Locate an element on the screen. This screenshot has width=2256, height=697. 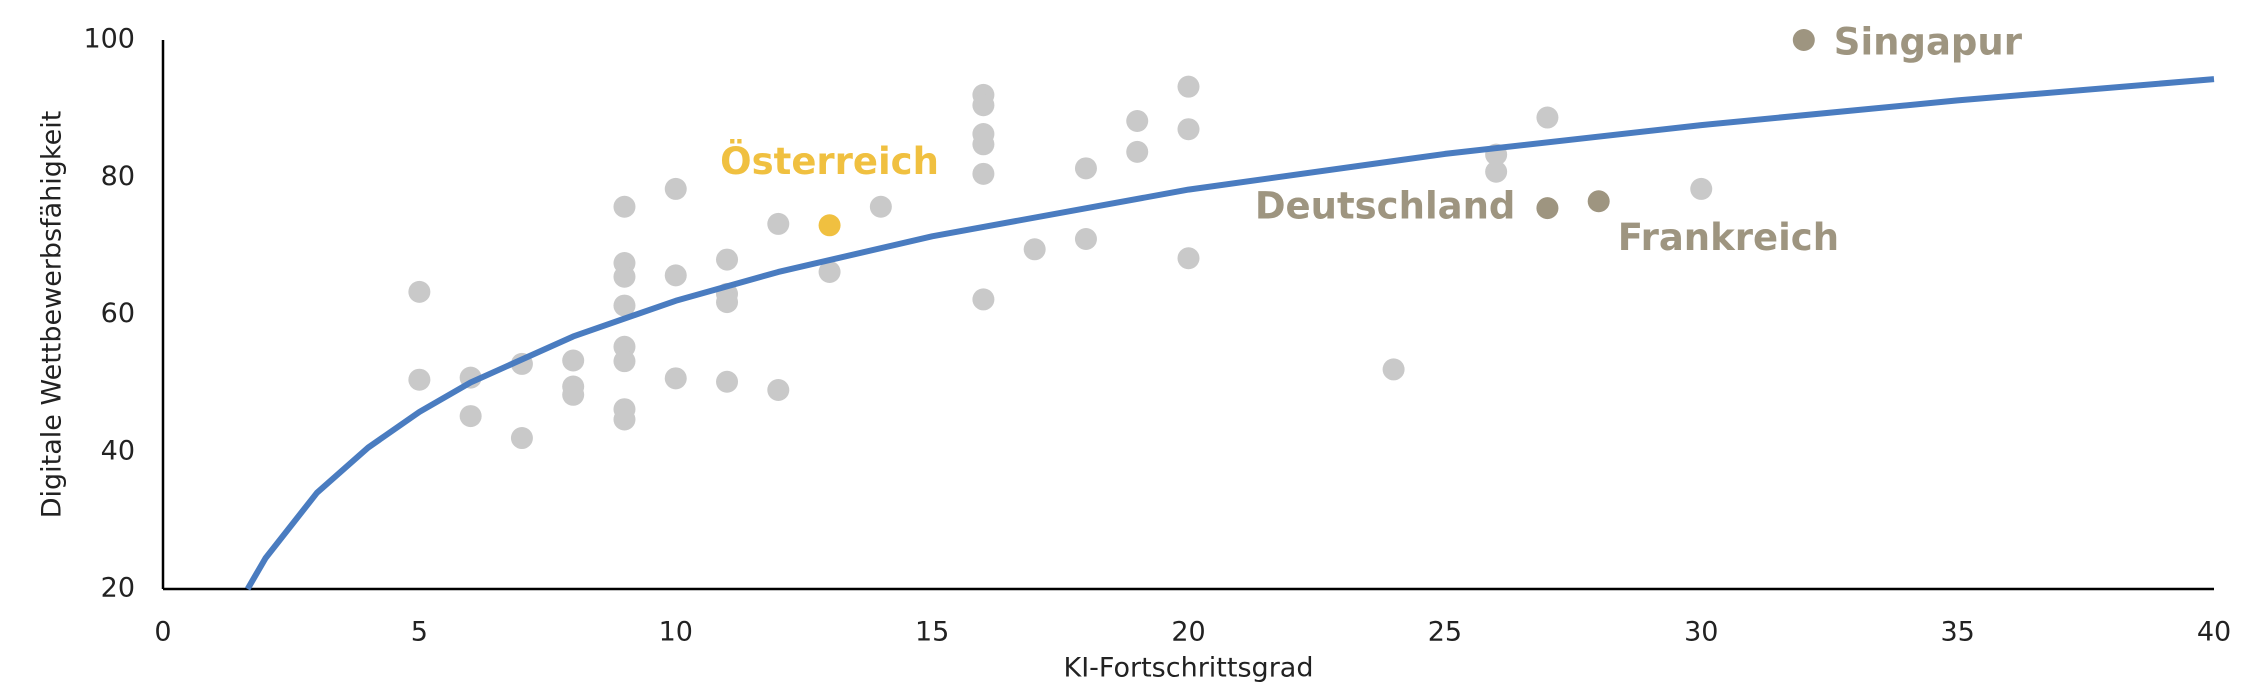
x-tick-label: 5 is located at coordinates (419, 632).